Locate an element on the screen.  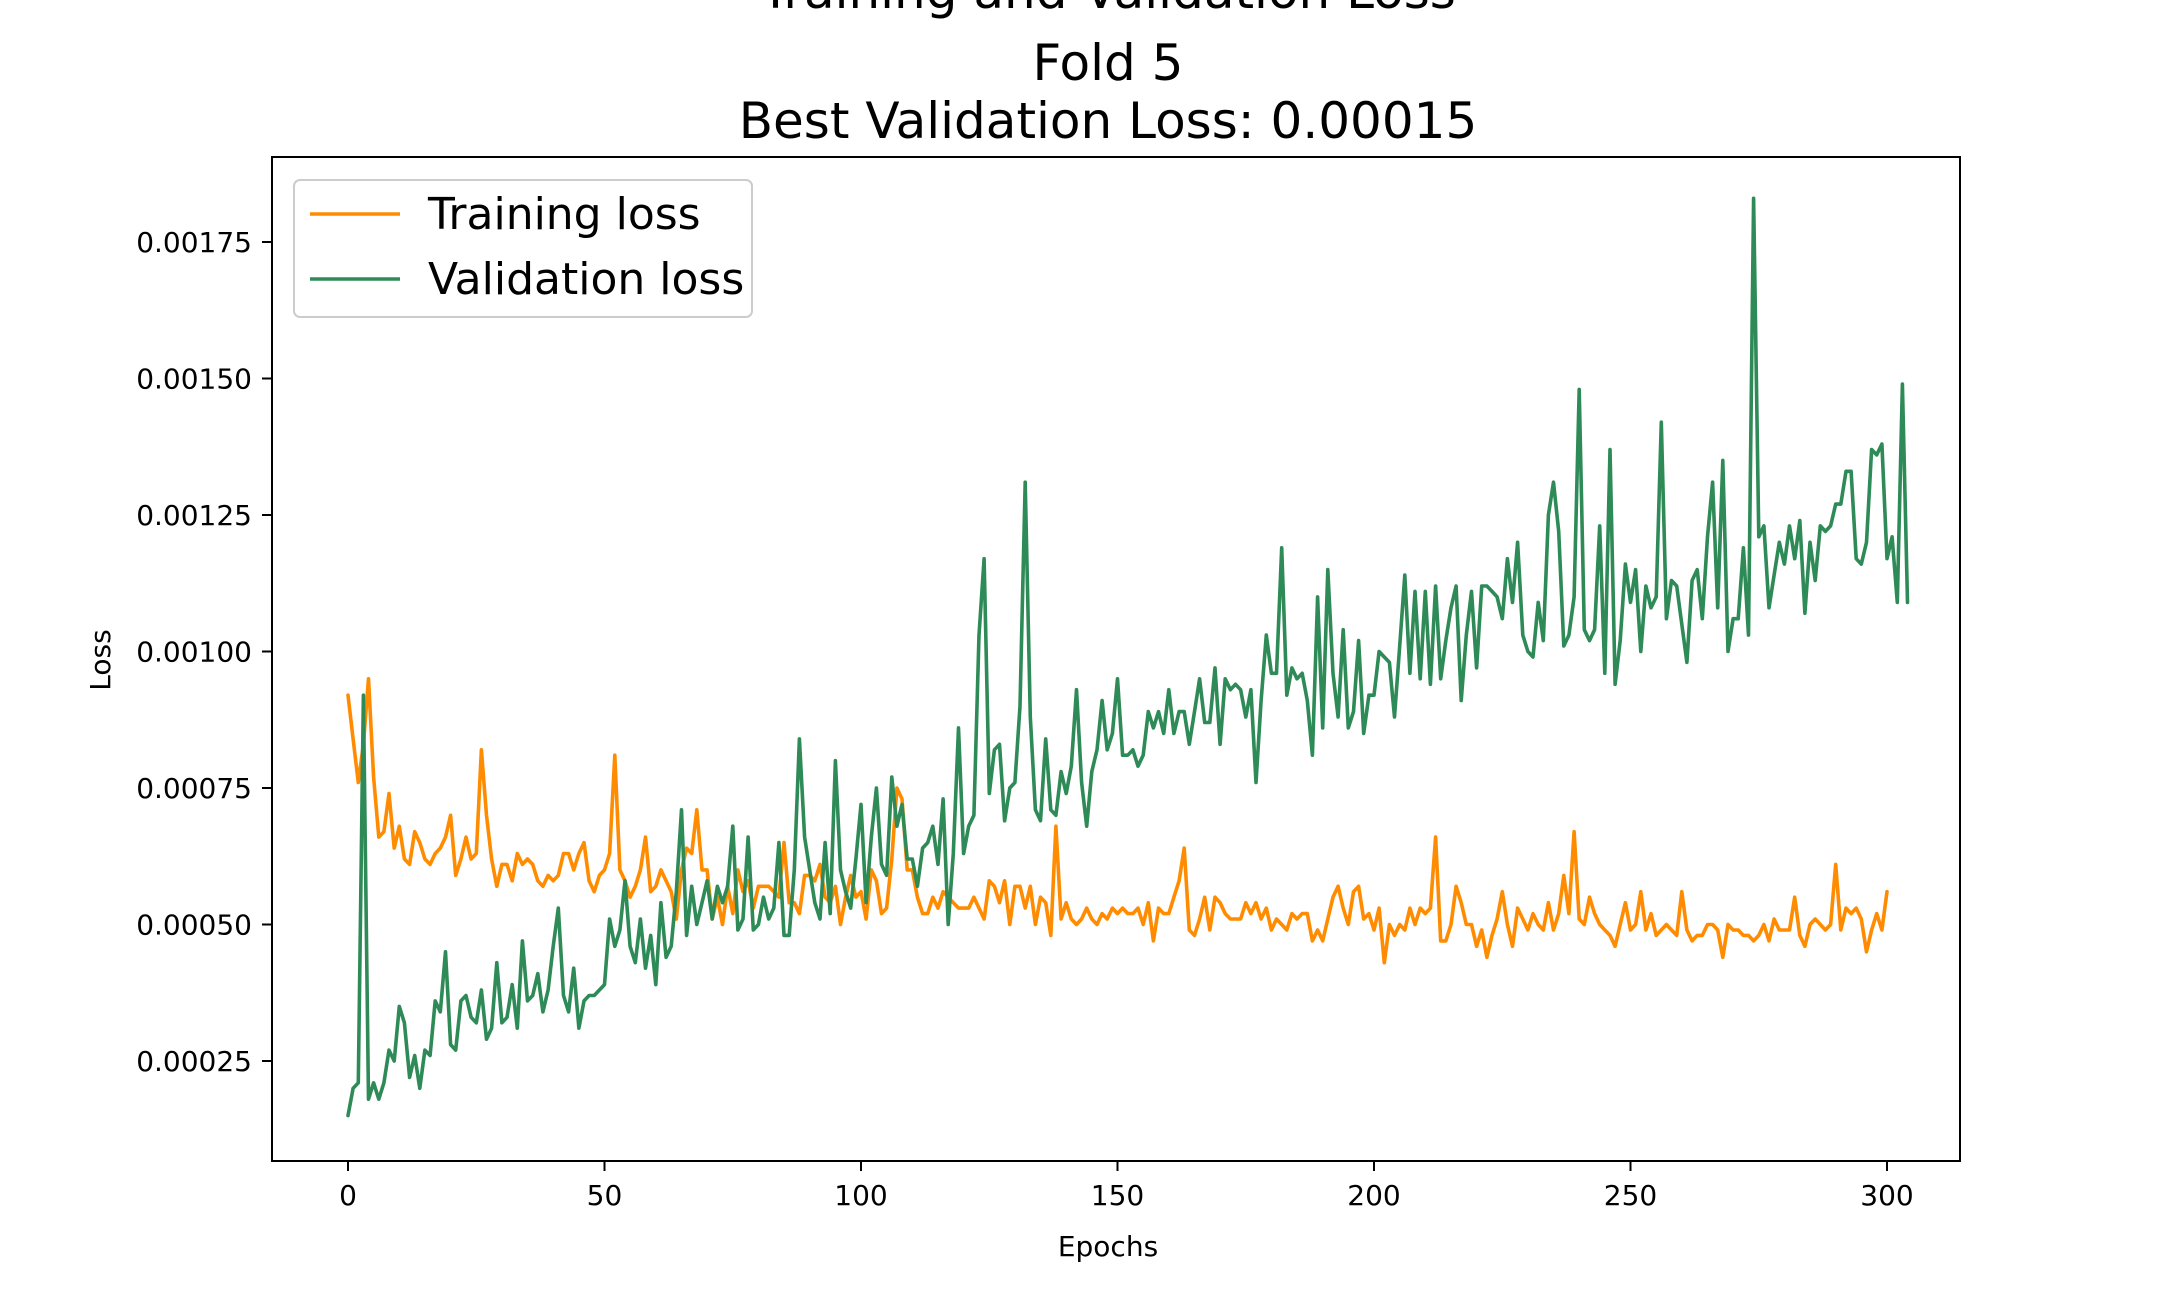
title-line-3: Best Validation Loss: 0.00015 is located at coordinates (1108, 121).